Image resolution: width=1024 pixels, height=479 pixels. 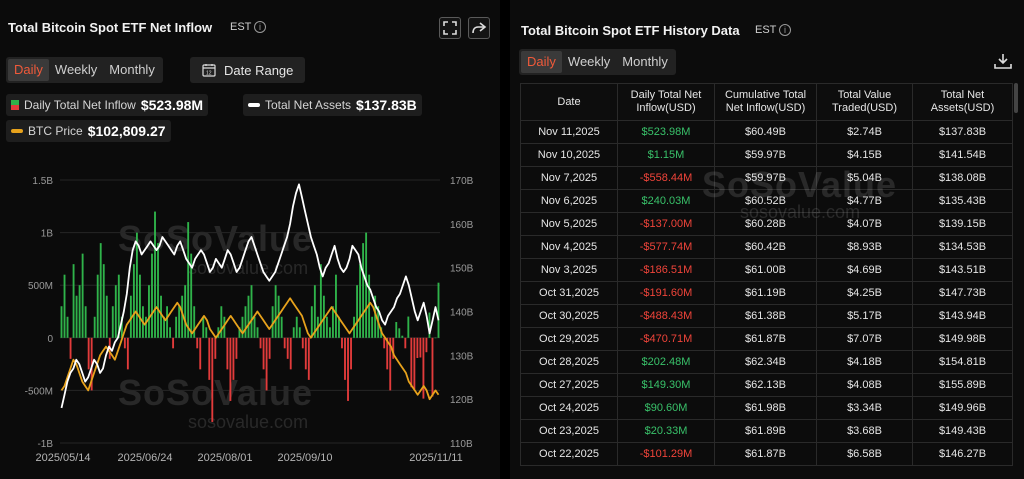 I want to click on cell-daily-inflow: -$137.00M, so click(x=666, y=224).